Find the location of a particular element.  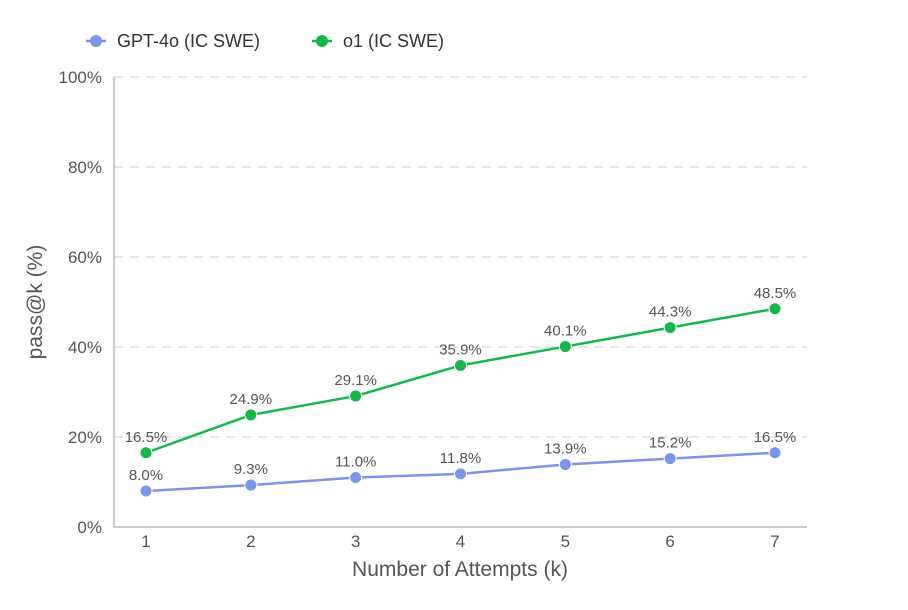

data-label: 13.9% is located at coordinates (565, 448).